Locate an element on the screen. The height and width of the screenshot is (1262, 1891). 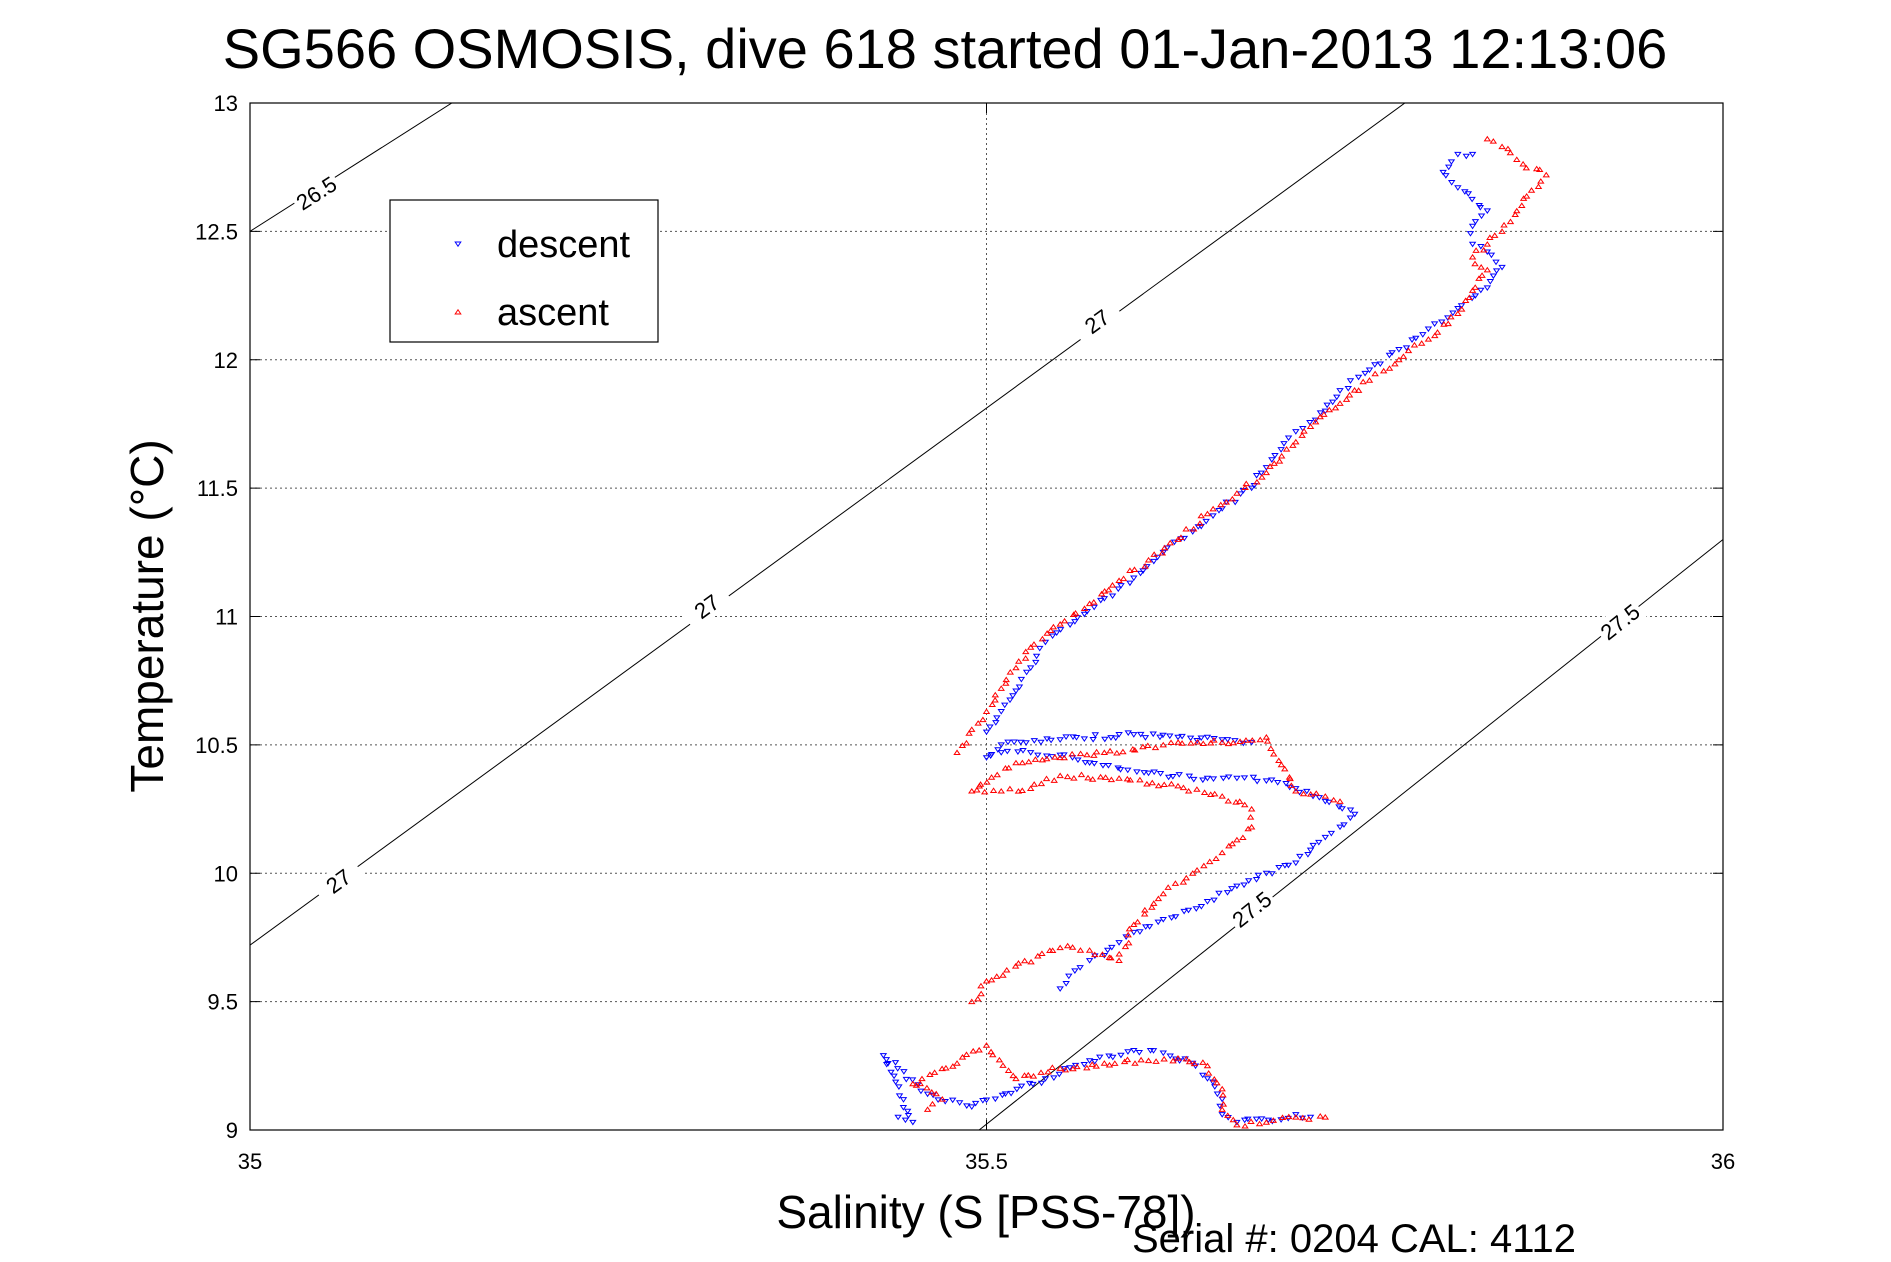
x-tick-label: 35 is located at coordinates (250, 1161).